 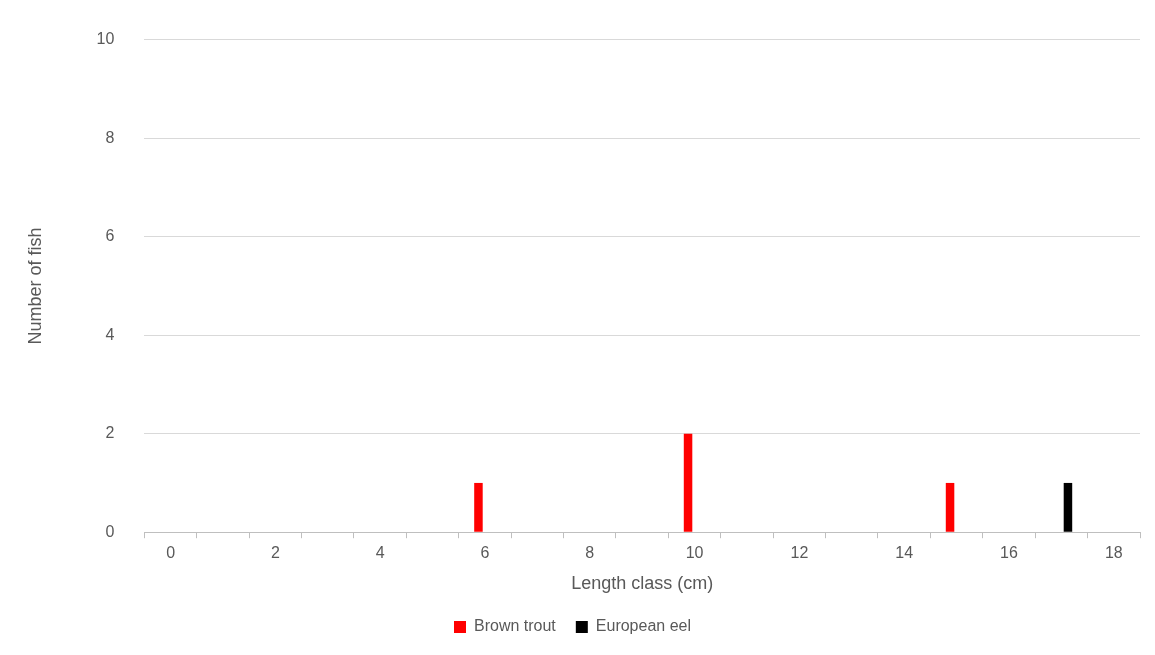 I want to click on x-axis-title: Length class (cm), so click(x=642, y=583).